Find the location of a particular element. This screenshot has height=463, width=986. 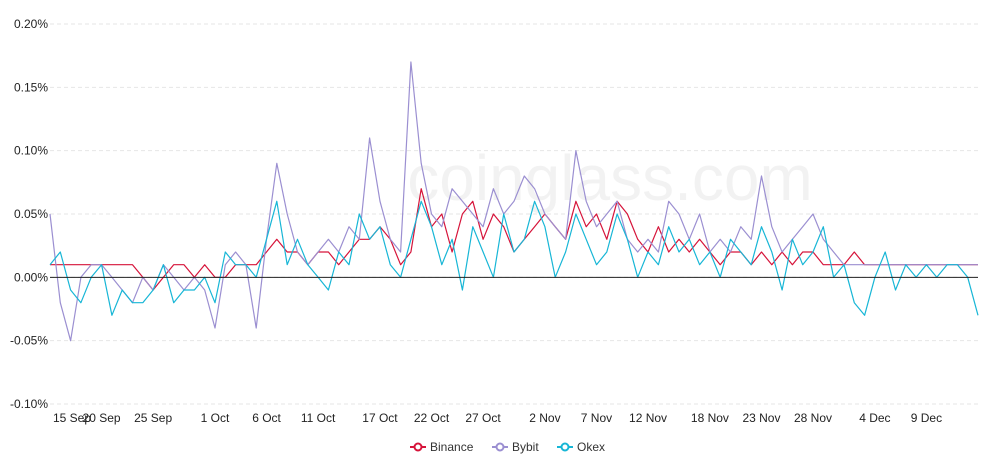

legend-label: Bybit is located at coordinates (525, 447).